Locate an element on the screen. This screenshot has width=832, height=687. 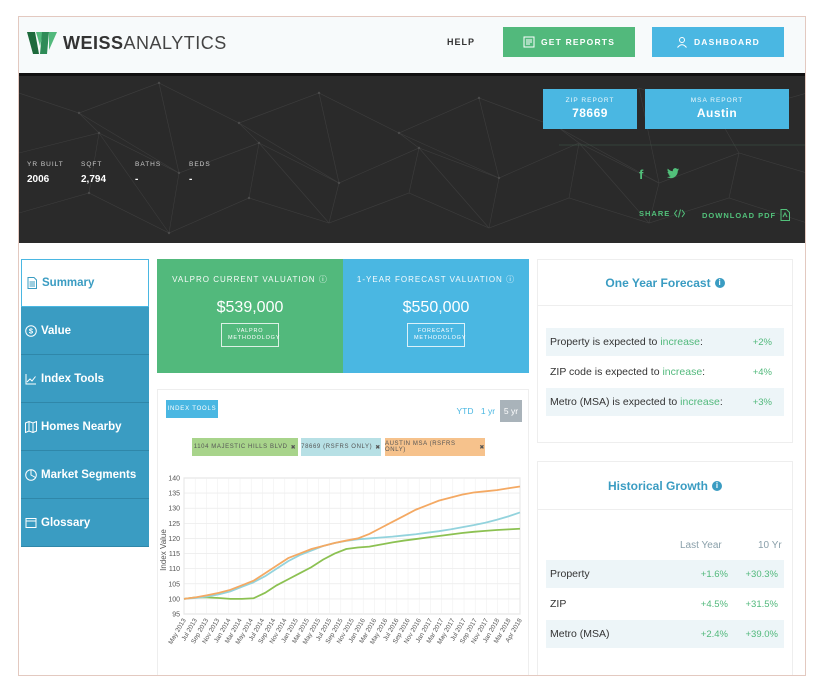
dollar-icon: $ is located at coordinates (31, 330).